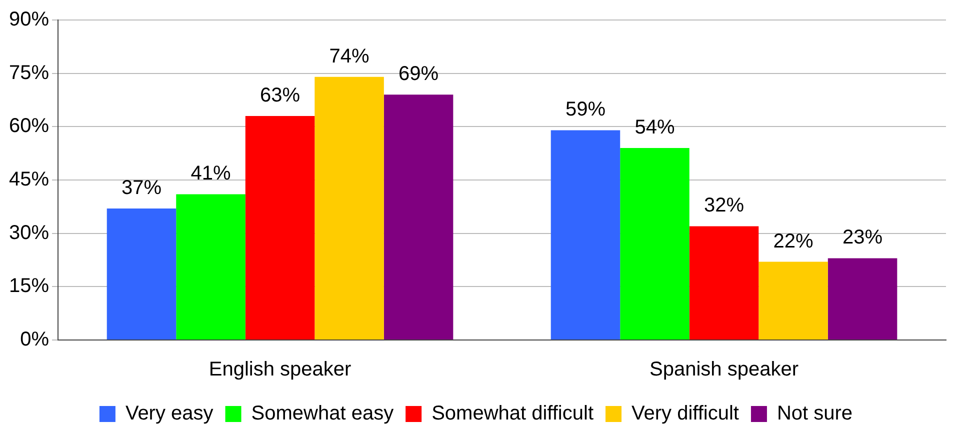  Describe the element at coordinates (724, 205) in the screenshot. I see `text: 32%` at that location.